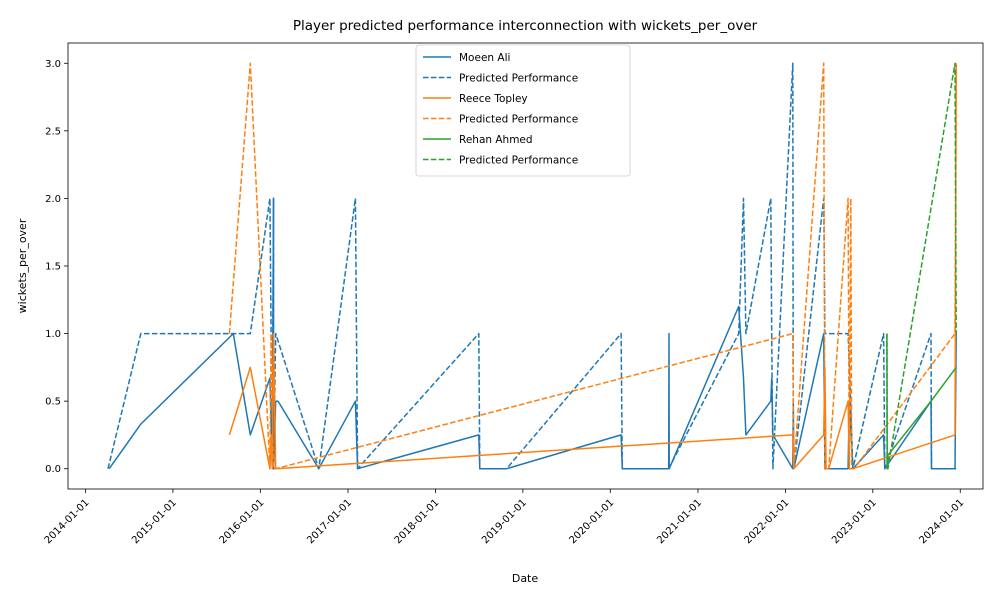  Describe the element at coordinates (518, 161) in the screenshot. I see `legend-label-5: Predicted Performance` at that location.